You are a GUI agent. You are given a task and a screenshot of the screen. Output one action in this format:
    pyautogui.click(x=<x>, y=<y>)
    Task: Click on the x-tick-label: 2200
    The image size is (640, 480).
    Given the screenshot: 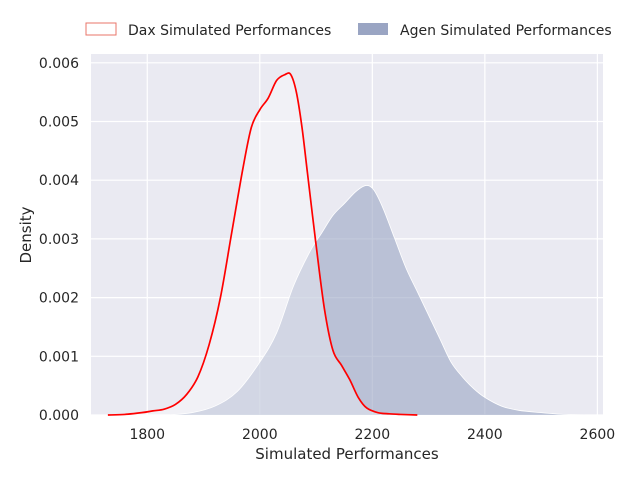 What is the action you would take?
    pyautogui.click(x=372, y=435)
    